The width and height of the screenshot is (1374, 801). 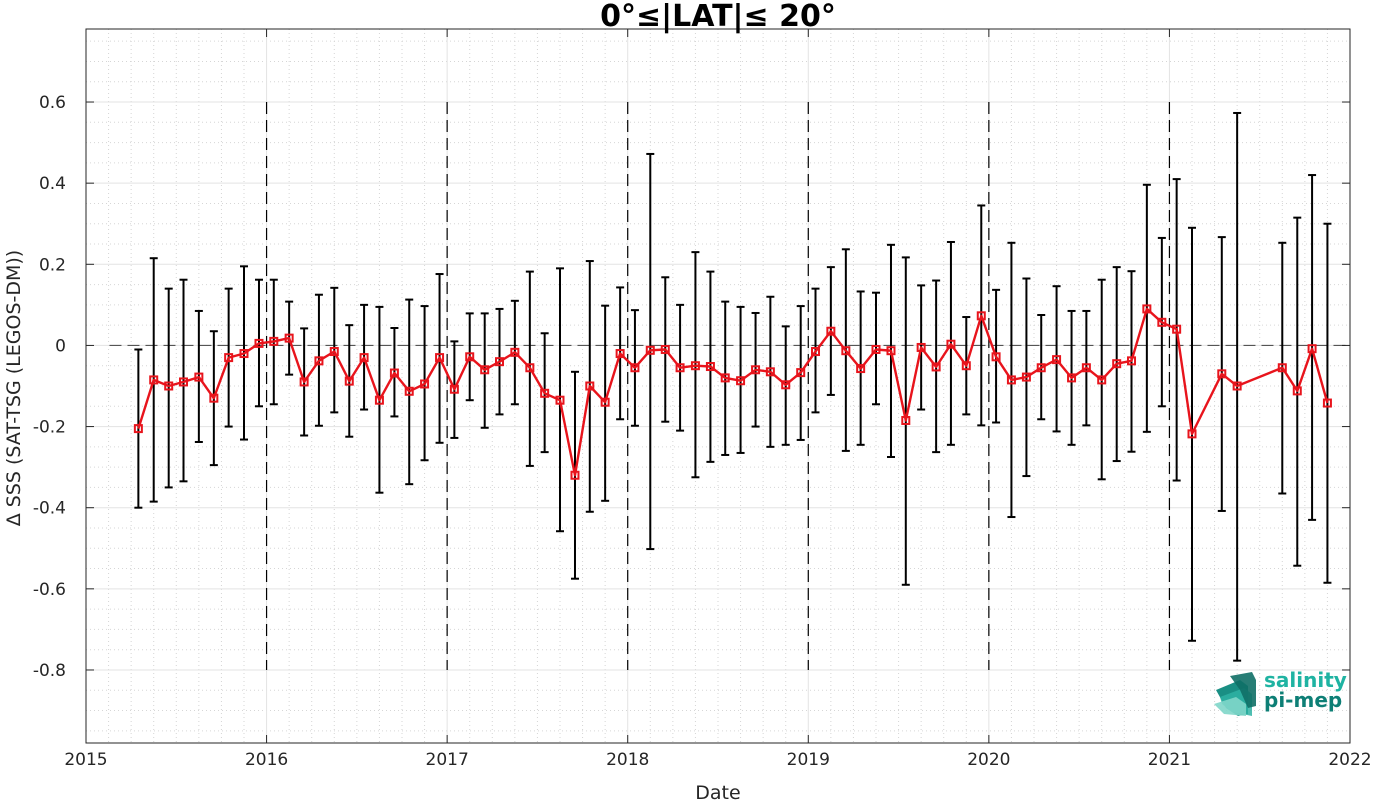 I want to click on x-tick-label: 2019, so click(x=808, y=760).